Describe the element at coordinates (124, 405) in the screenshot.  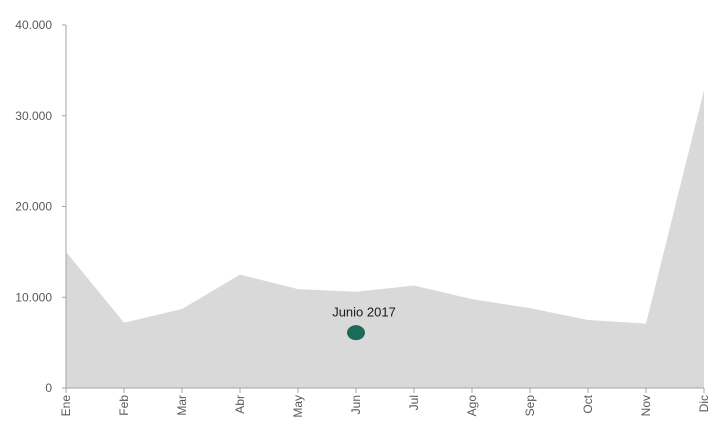
I see `x-tick-label-feb: Feb` at that location.